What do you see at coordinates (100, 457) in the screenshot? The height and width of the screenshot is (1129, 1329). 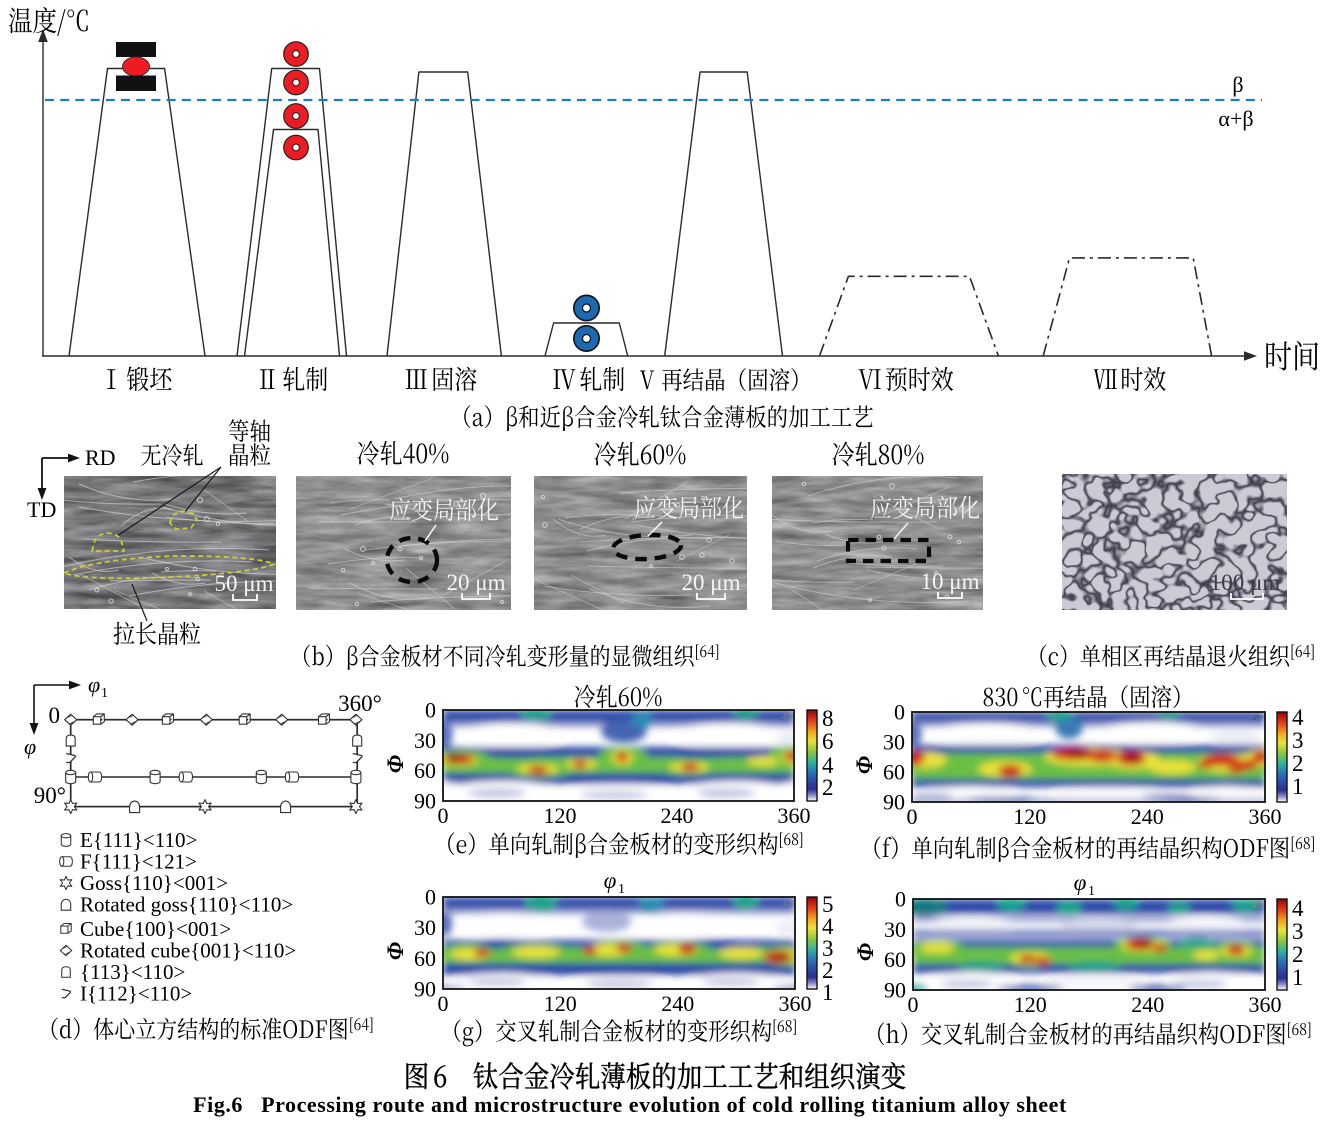 I see `svg-text: RD` at bounding box center [100, 457].